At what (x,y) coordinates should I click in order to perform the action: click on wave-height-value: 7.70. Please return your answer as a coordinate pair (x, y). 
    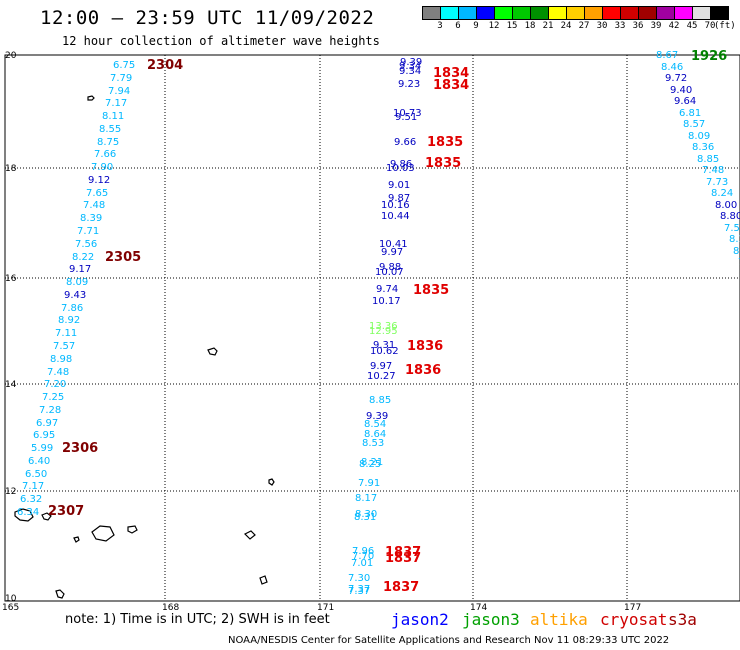
    Looking at the image, I should click on (363, 556).